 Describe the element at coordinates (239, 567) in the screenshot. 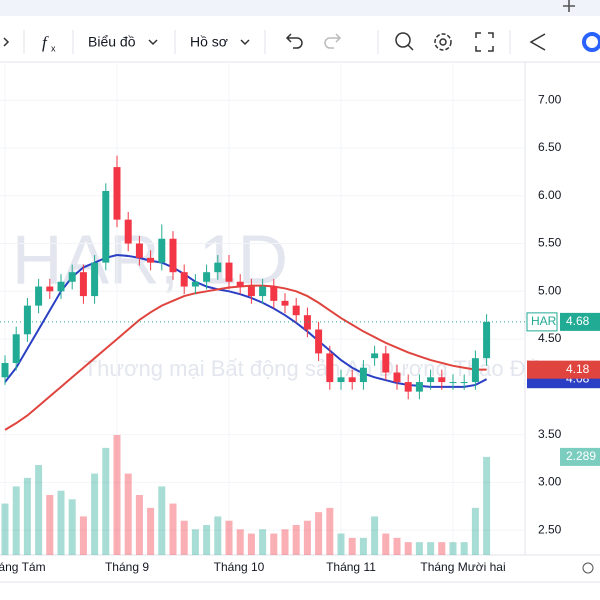

I see `x-tick-label: Tháng 10` at that location.